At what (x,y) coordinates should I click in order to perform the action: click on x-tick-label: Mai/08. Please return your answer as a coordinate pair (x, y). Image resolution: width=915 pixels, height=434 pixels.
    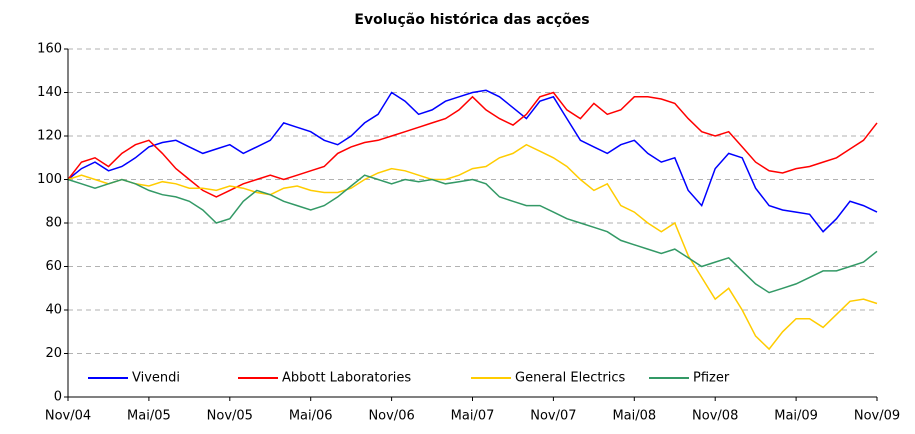
    Looking at the image, I should click on (634, 416).